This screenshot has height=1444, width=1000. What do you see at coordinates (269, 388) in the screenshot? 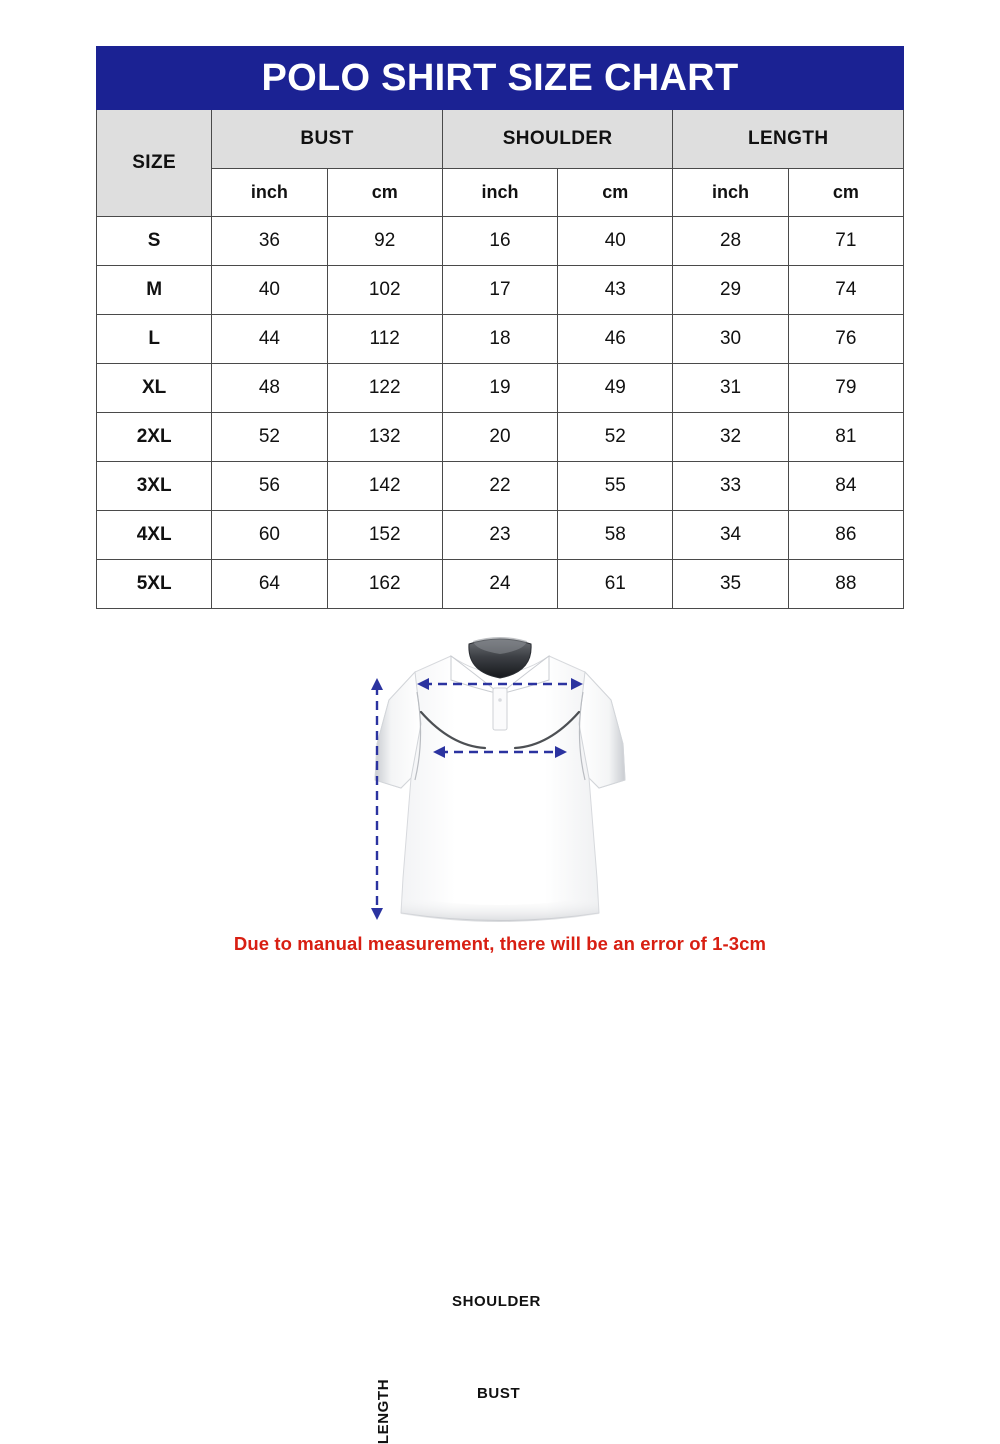
I see `cell-bust-inch: 48` at bounding box center [269, 388].